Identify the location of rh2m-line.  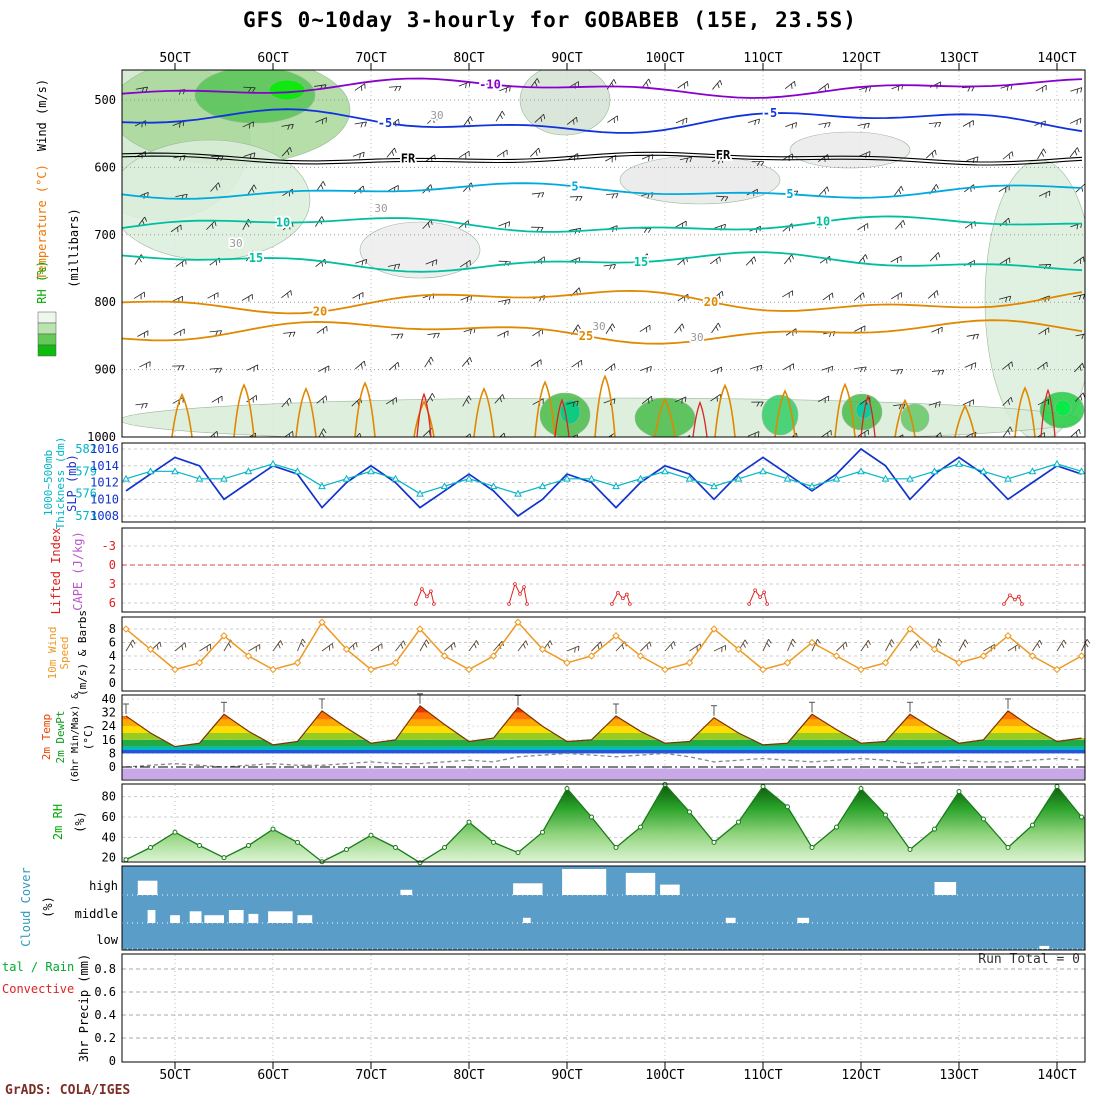
(604, 823).